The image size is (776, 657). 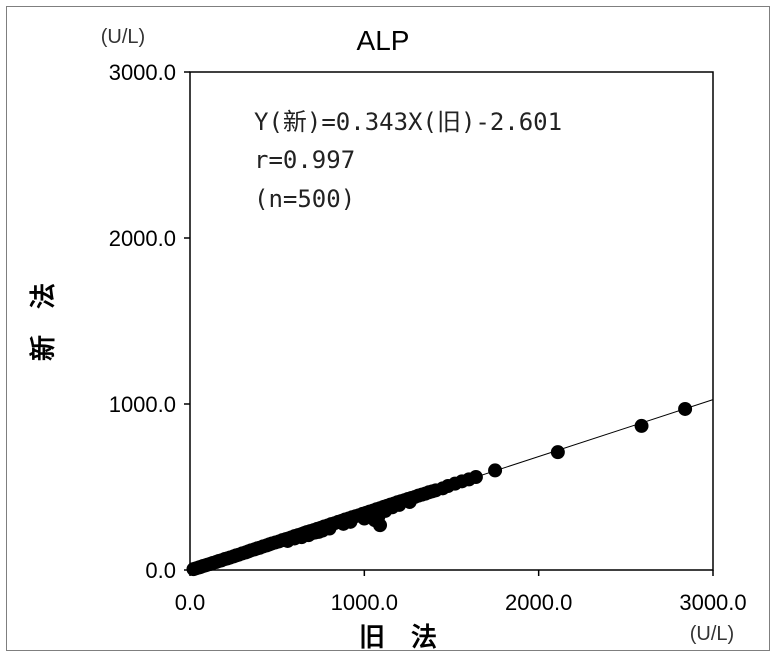 I want to click on x-tick-label: 0.0, so click(x=190, y=602).